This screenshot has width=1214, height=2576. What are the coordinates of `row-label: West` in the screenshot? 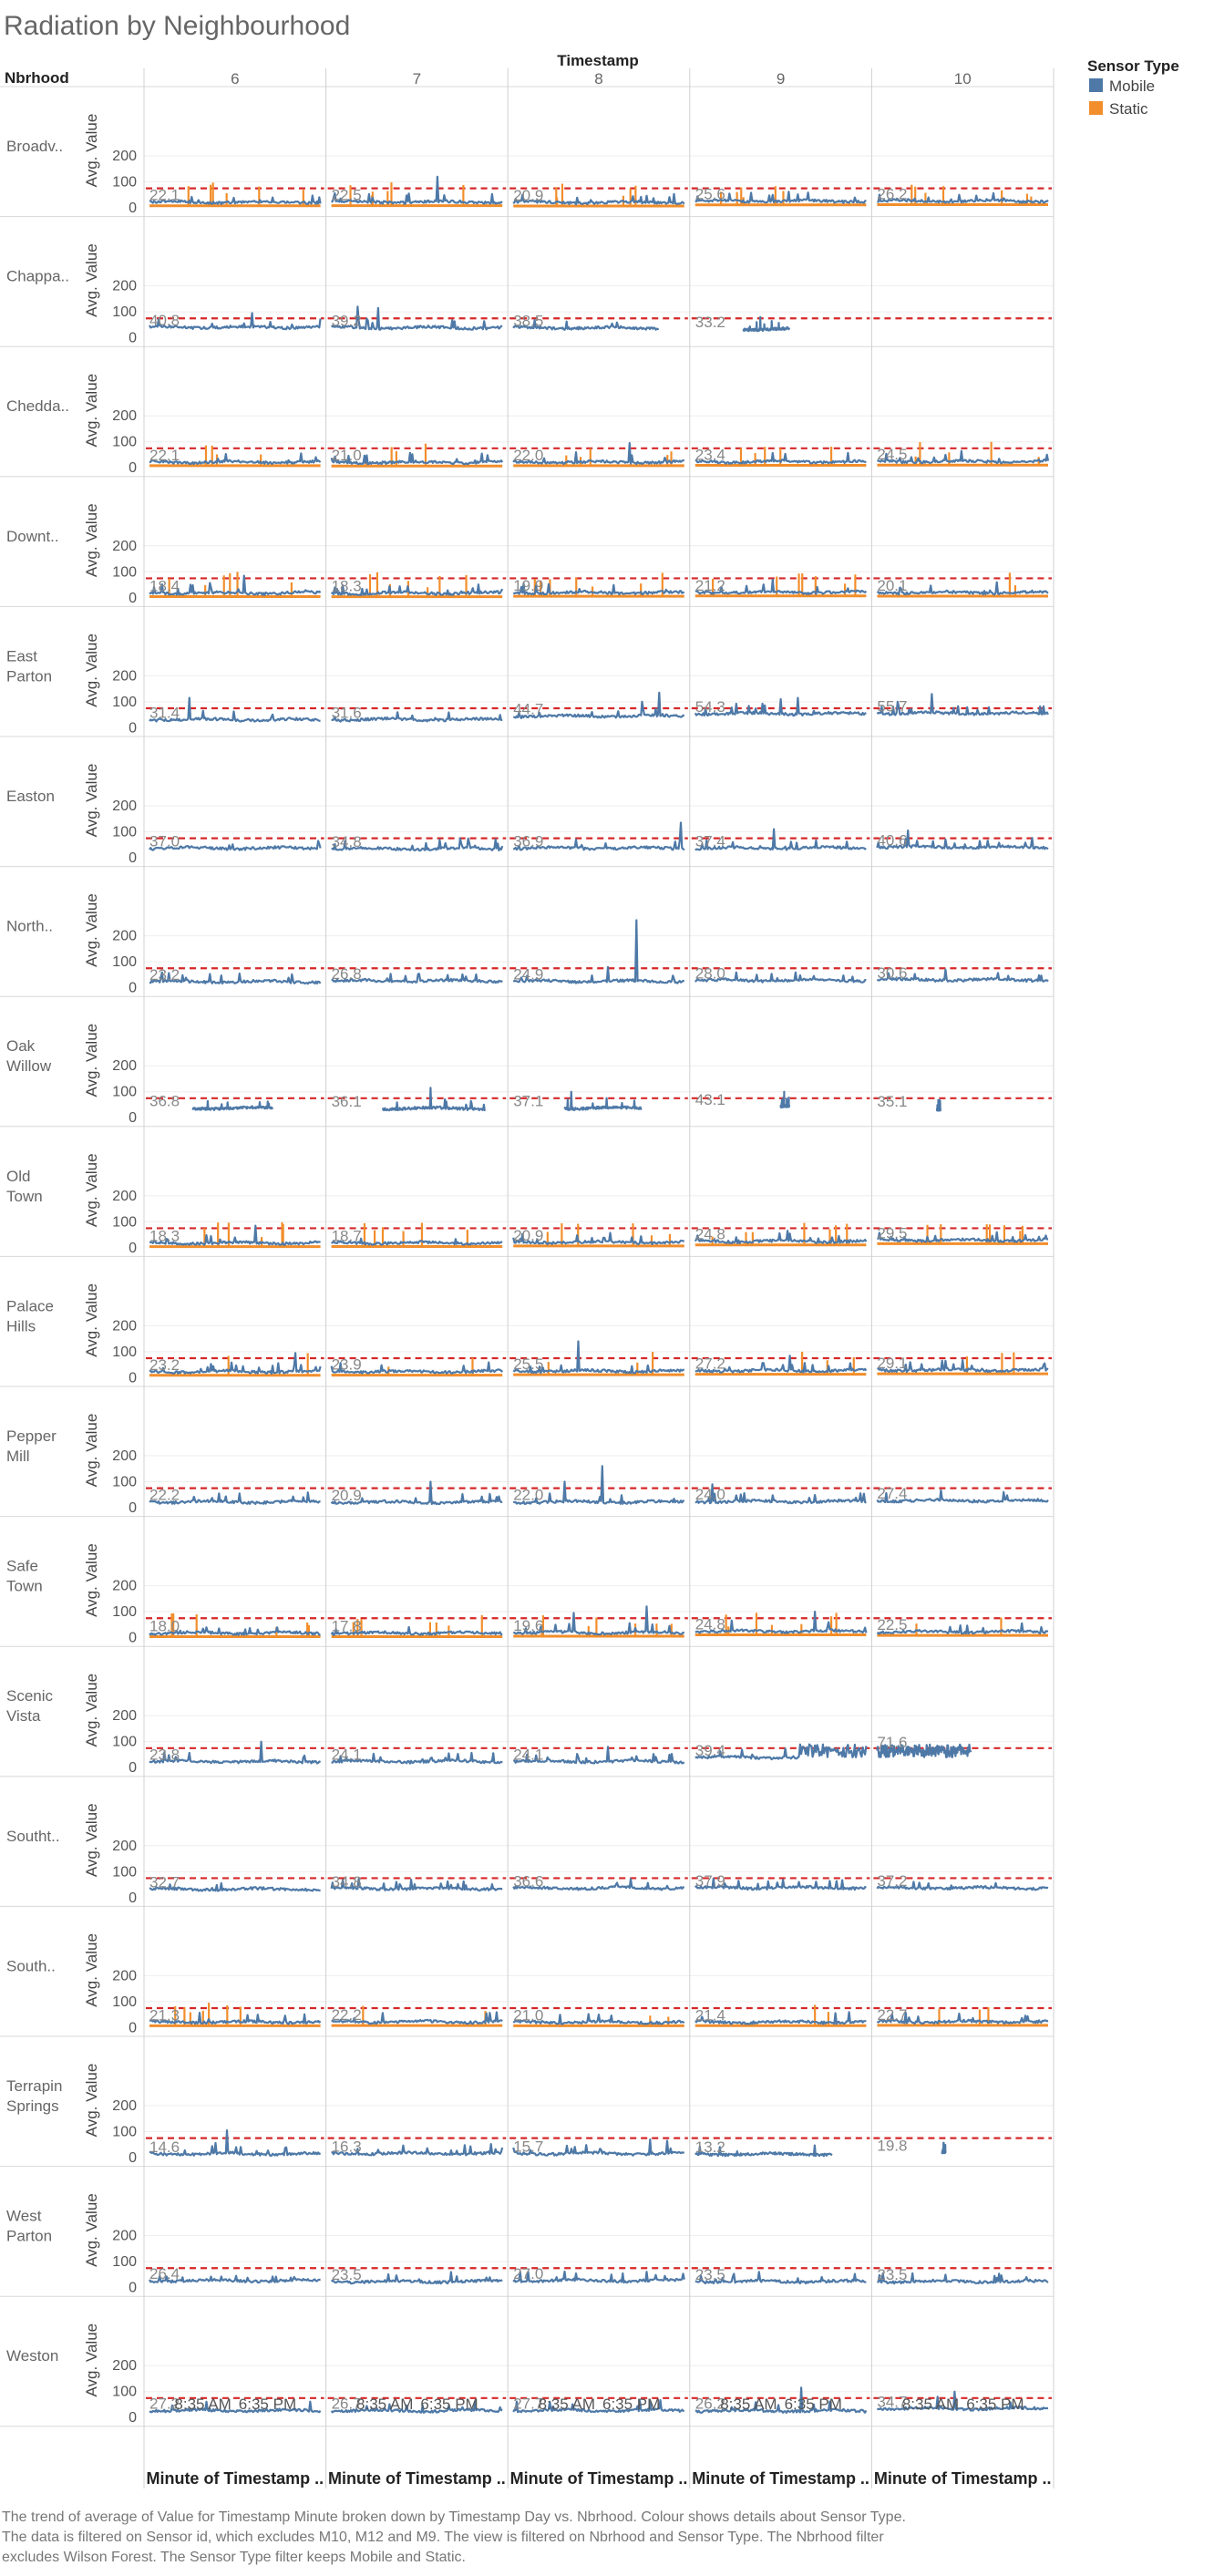 It's located at (24, 2216).